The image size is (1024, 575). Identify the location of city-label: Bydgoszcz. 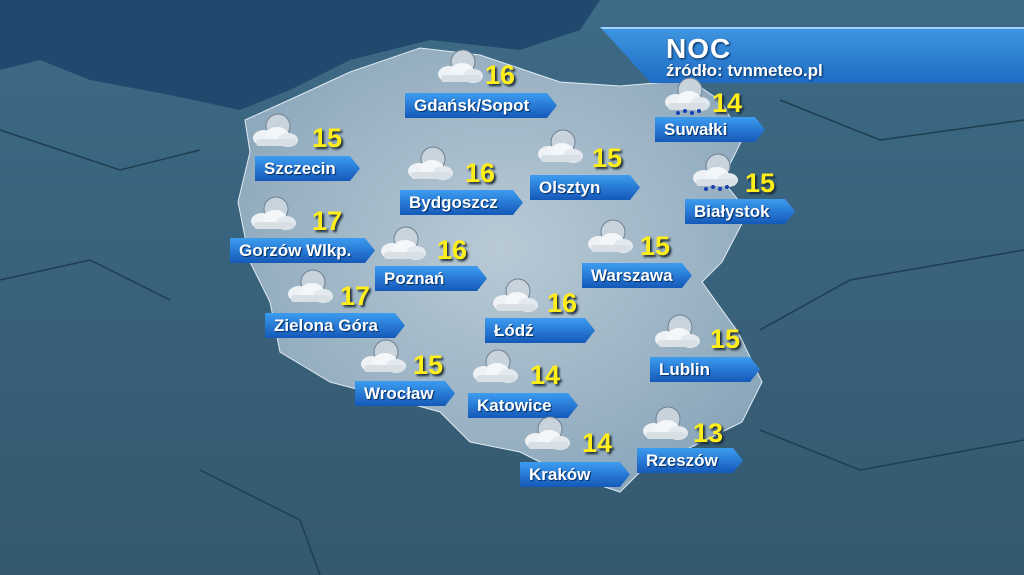
(461, 202).